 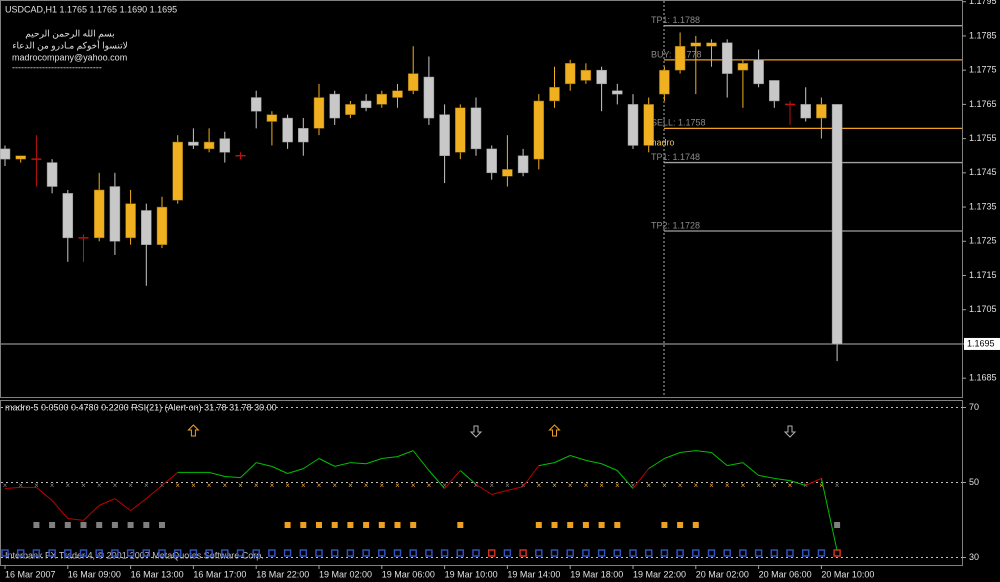 What do you see at coordinates (785, 574) in the screenshot?
I see `x-tick-label: 20 Mar 06:00` at bounding box center [785, 574].